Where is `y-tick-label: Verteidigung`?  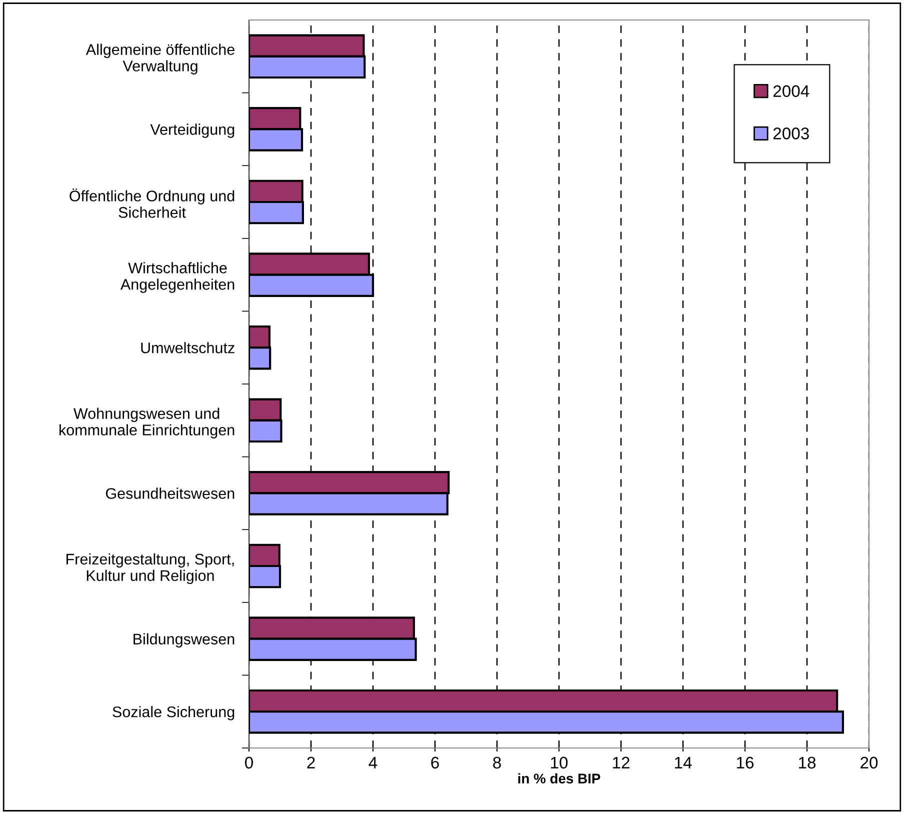
y-tick-label: Verteidigung is located at coordinates (192, 131).